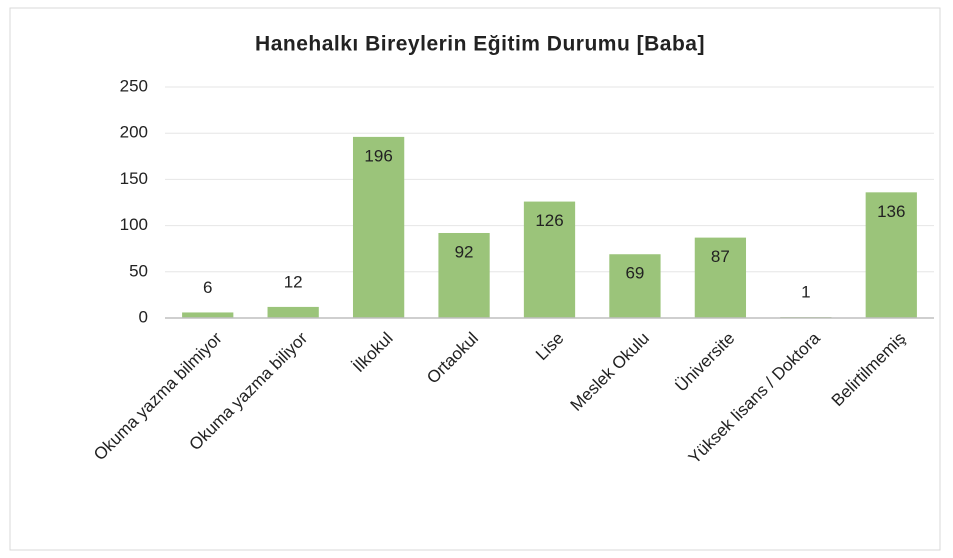 Image resolution: width=953 pixels, height=558 pixels. Describe the element at coordinates (293, 281) in the screenshot. I see `data-label: 12` at that location.